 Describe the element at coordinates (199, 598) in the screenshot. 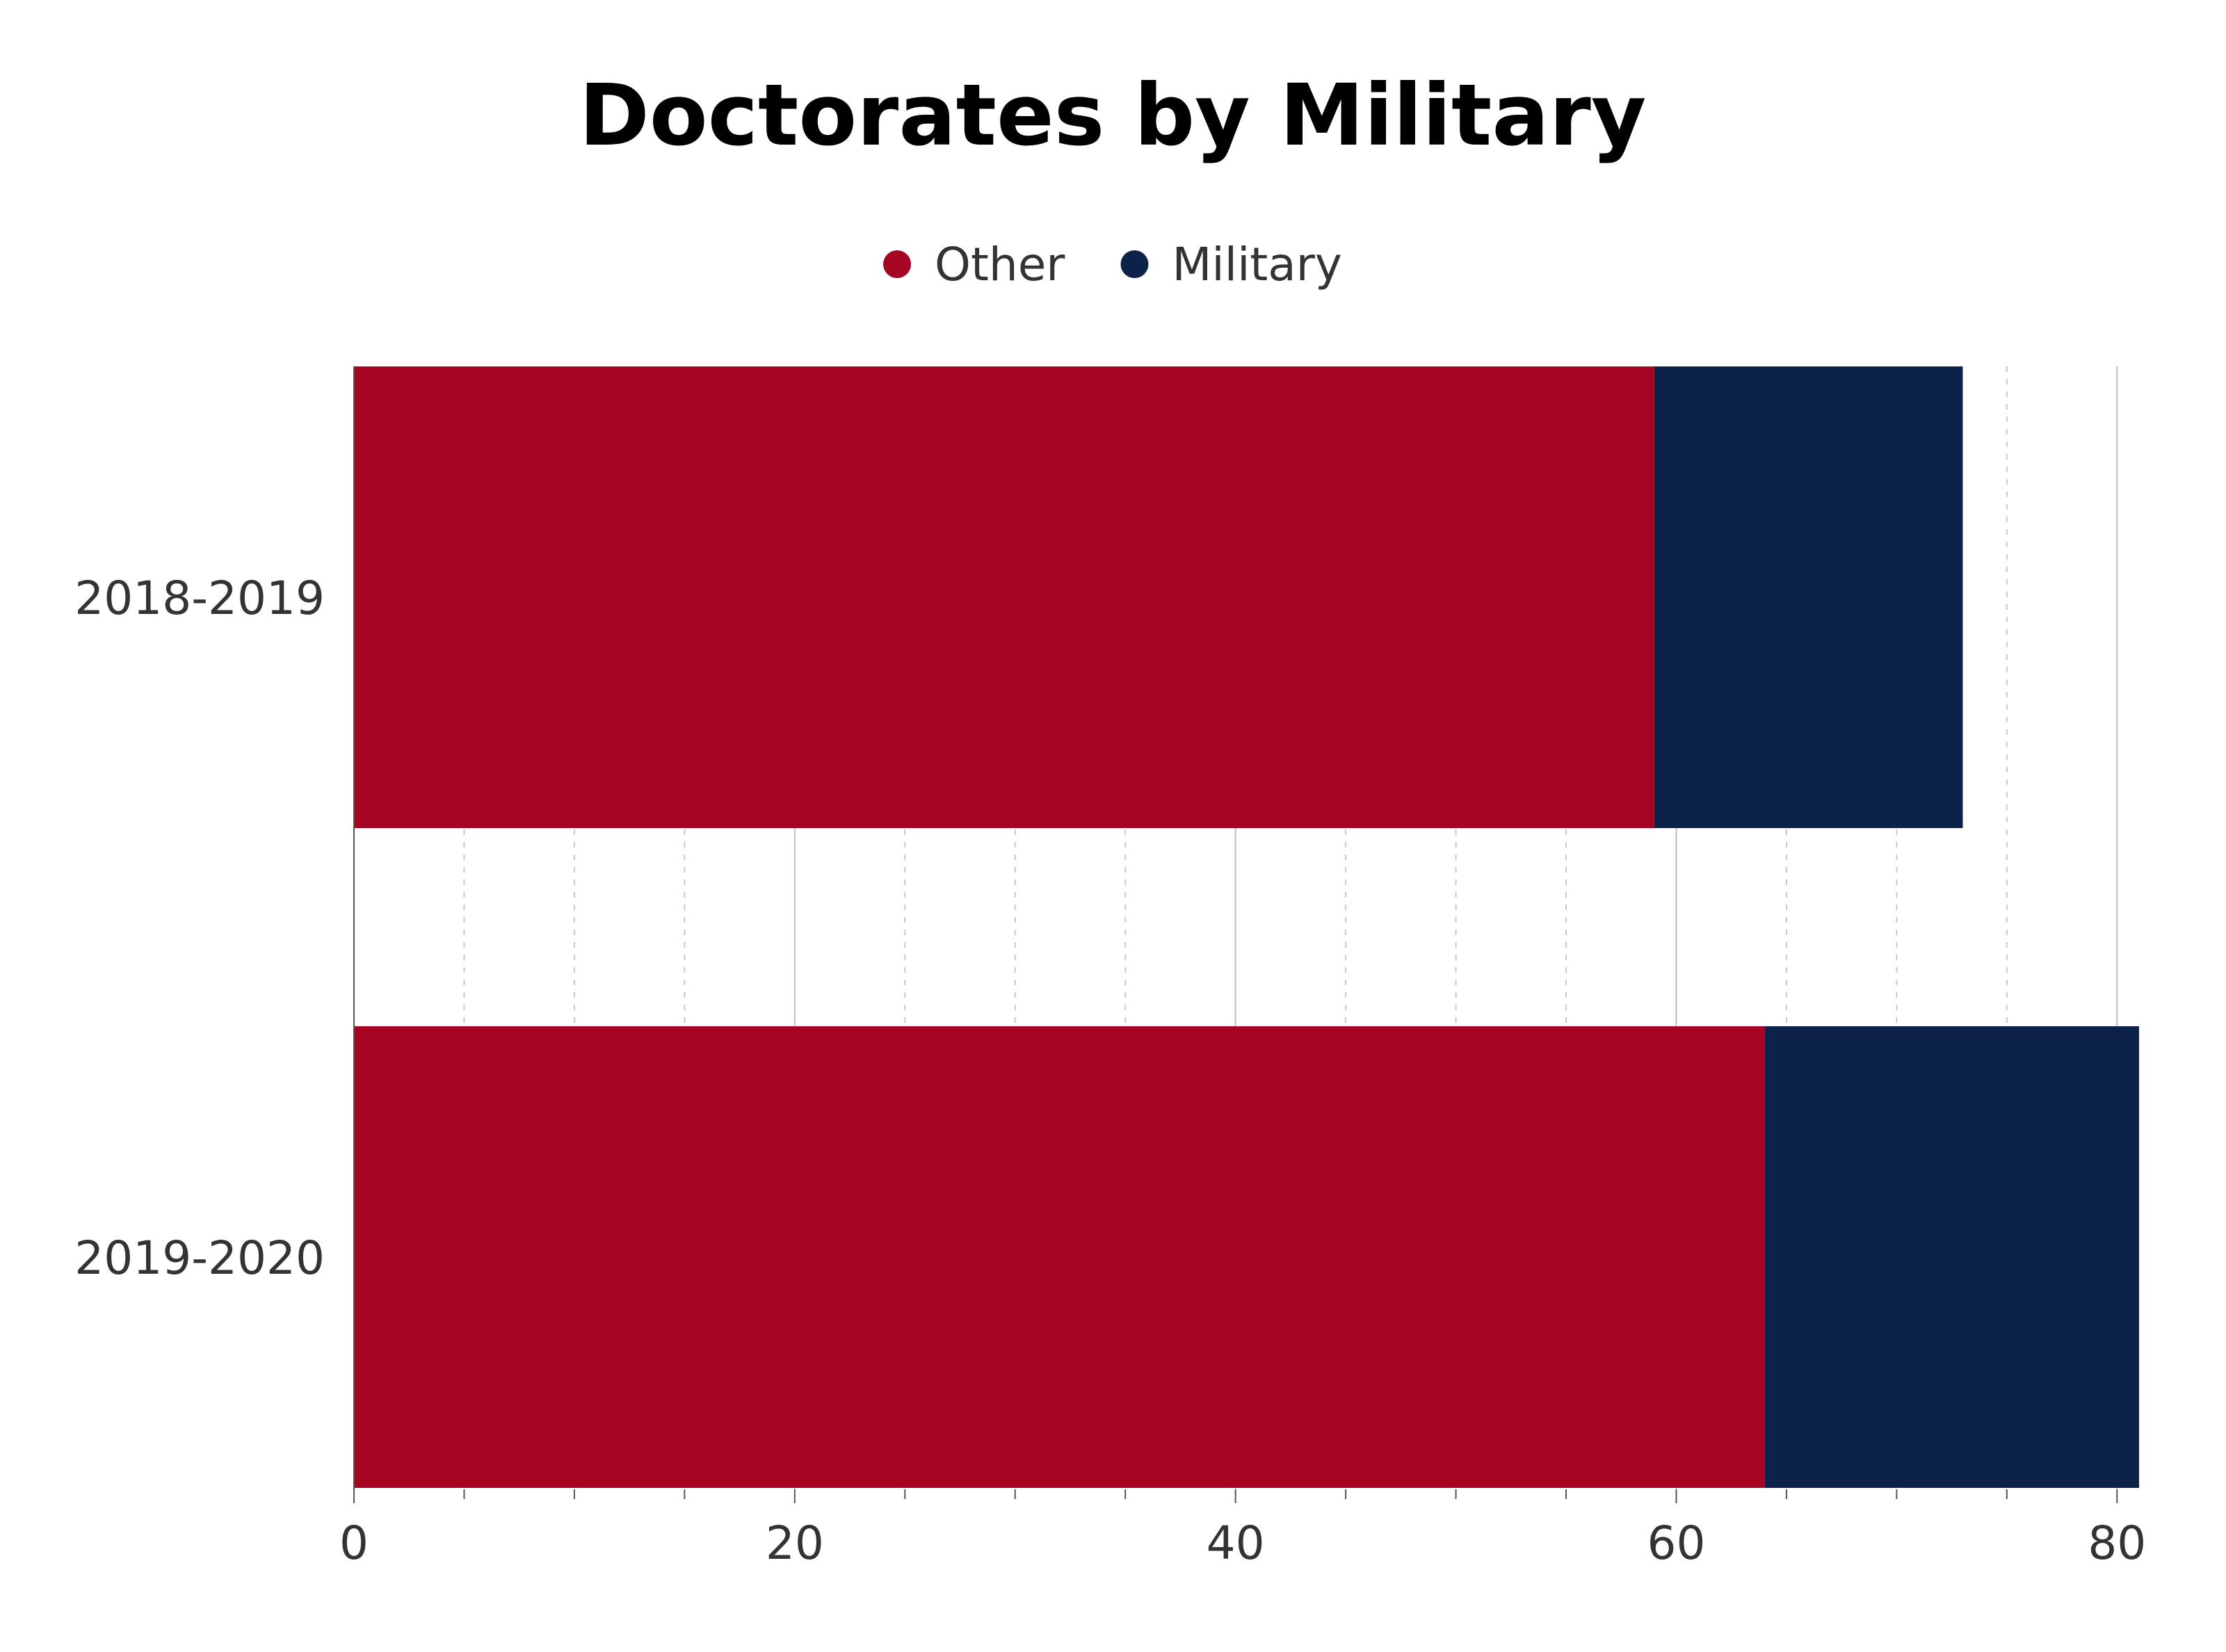

I see `category-label-2018-2019: 2018-2019` at that location.